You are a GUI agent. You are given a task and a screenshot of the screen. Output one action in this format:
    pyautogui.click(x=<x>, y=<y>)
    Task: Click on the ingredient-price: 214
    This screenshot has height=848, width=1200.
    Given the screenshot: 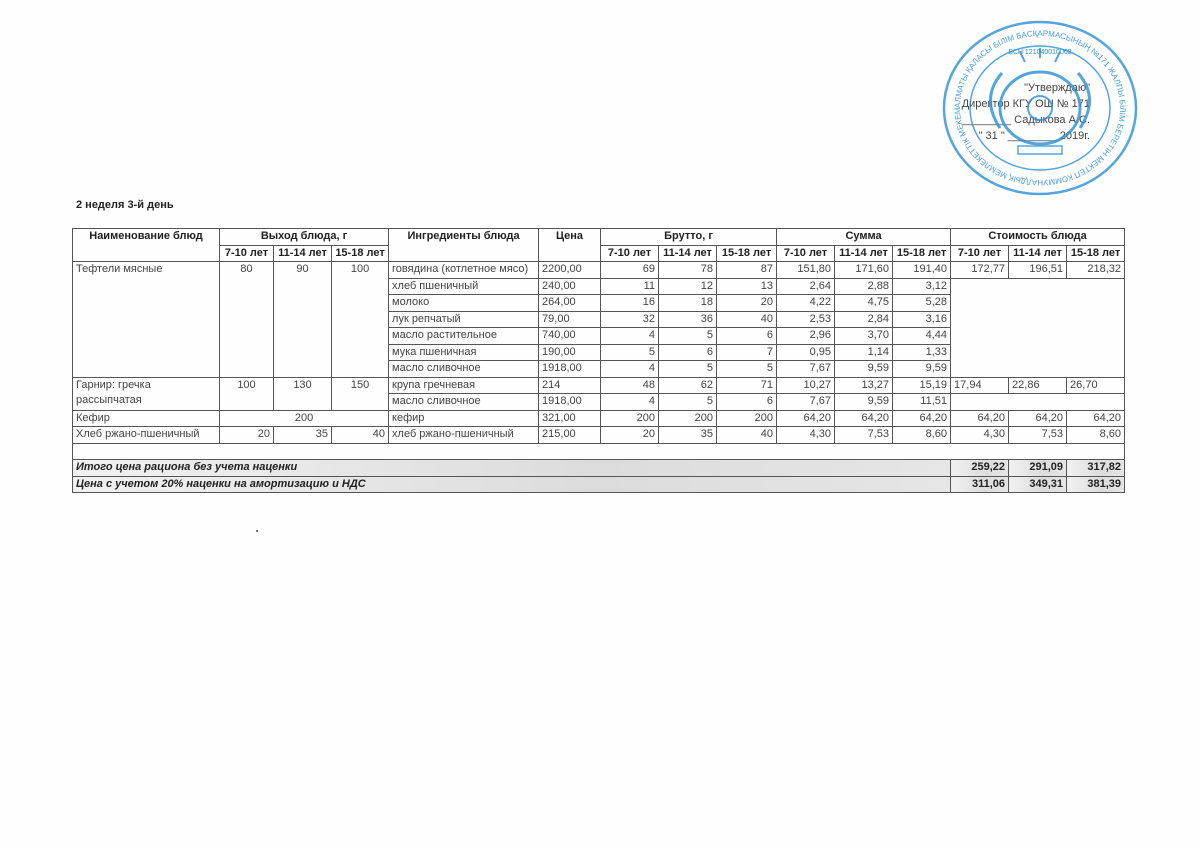 What is the action you would take?
    pyautogui.click(x=570, y=385)
    